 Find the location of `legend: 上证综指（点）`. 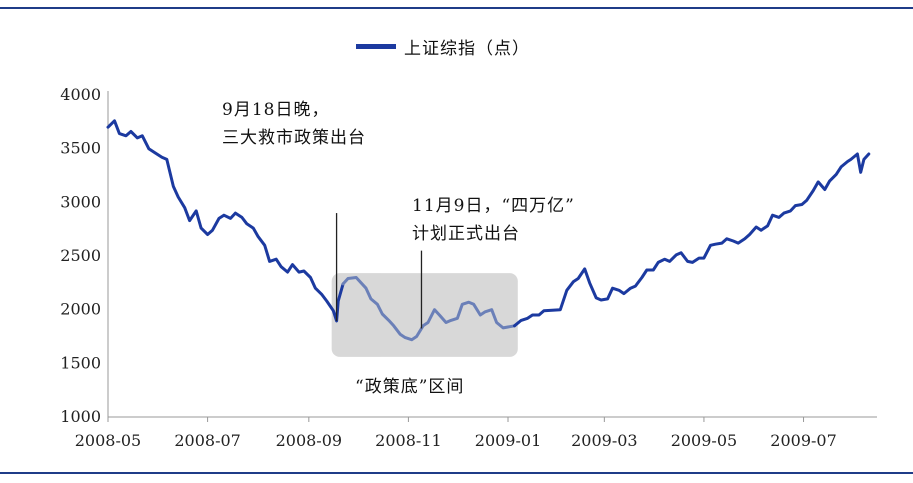

legend: 上证综指（点） is located at coordinates (443, 46).